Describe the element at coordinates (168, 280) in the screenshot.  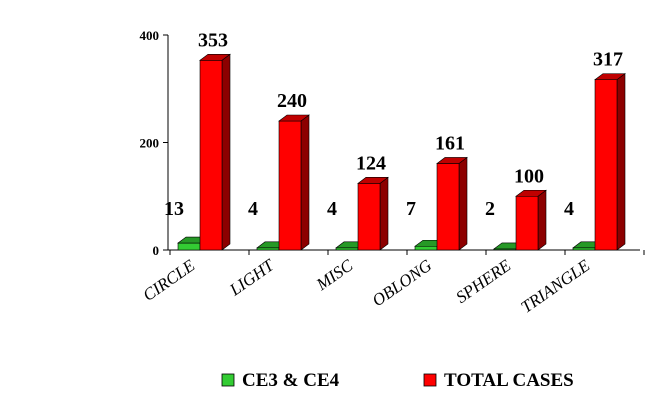
I see `category-label-circle: CIRCLE` at that location.